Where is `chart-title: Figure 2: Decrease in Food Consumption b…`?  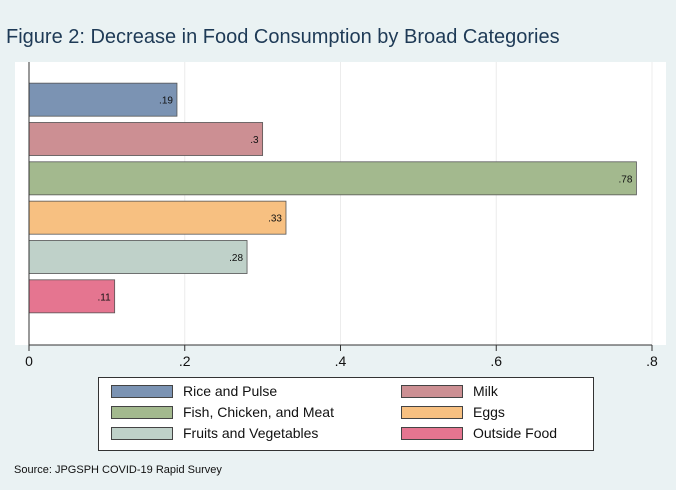
chart-title: Figure 2: Decrease in Food Consumption b… is located at coordinates (283, 37).